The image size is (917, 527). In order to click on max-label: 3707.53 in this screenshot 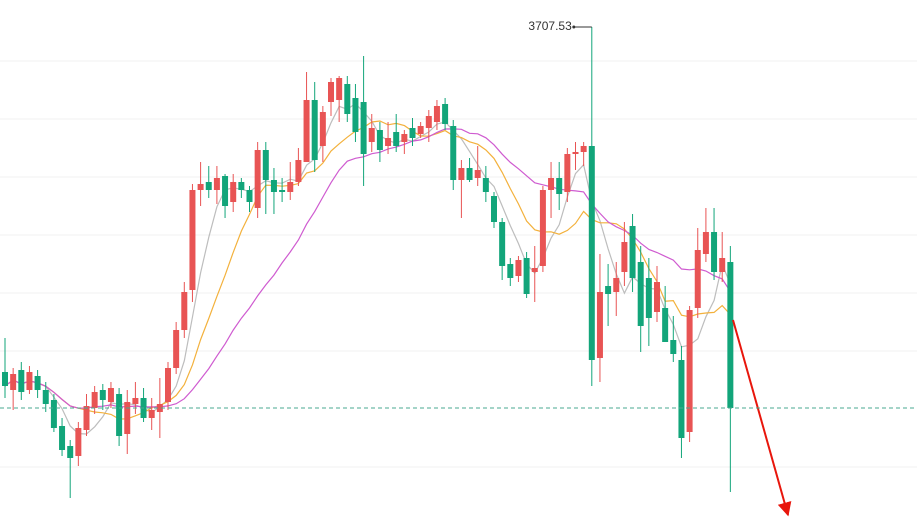, I will do `click(550, 26)`.